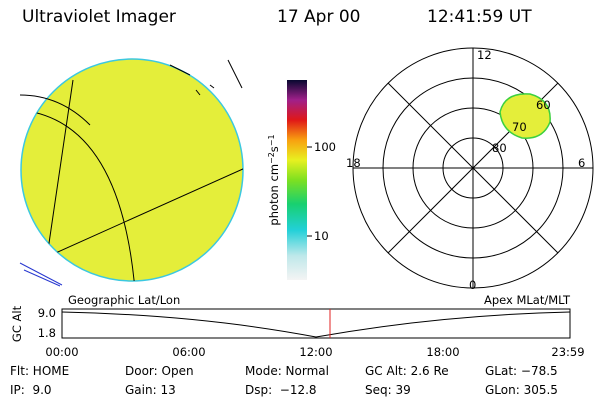  I want to click on label-text: photon cm, so click(274, 195).